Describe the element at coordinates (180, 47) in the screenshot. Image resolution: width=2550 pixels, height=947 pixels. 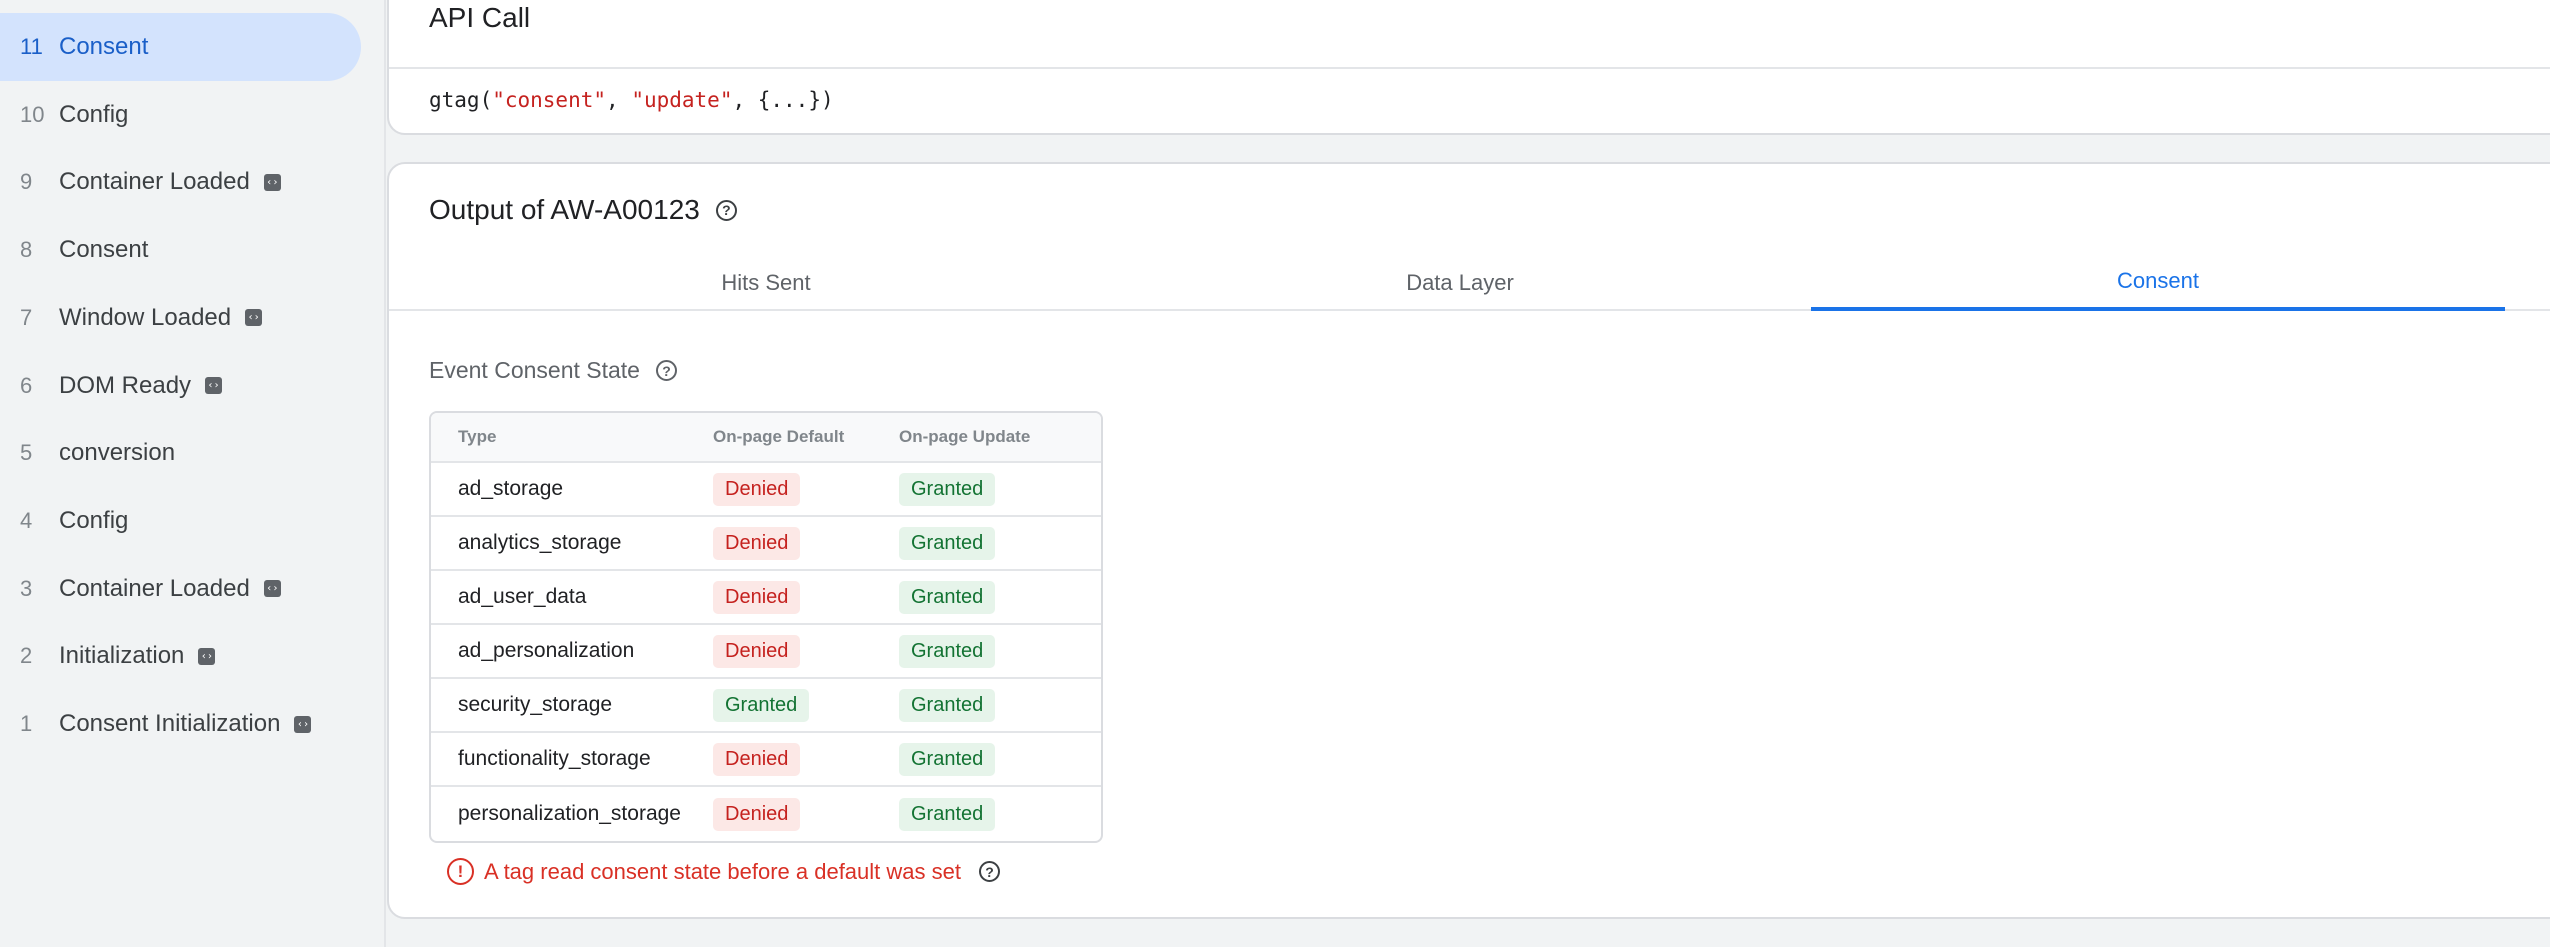
I see `sidebar-item-event: 11 Consent` at that location.